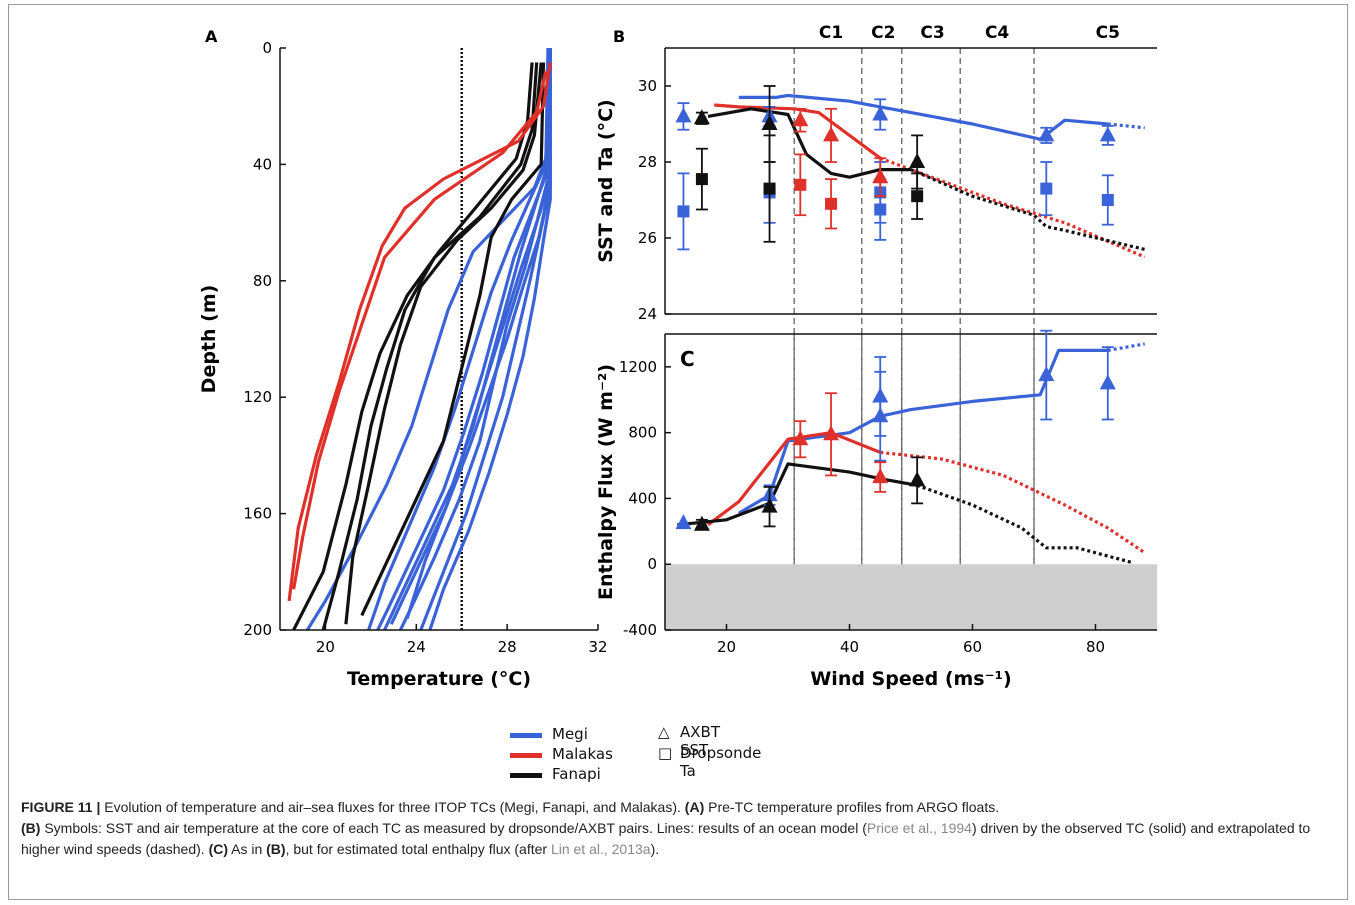 Image resolution: width=1355 pixels, height=905 pixels. What do you see at coordinates (664, 732) in the screenshot?
I see `triangle-symbol-icon: △` at bounding box center [664, 732].